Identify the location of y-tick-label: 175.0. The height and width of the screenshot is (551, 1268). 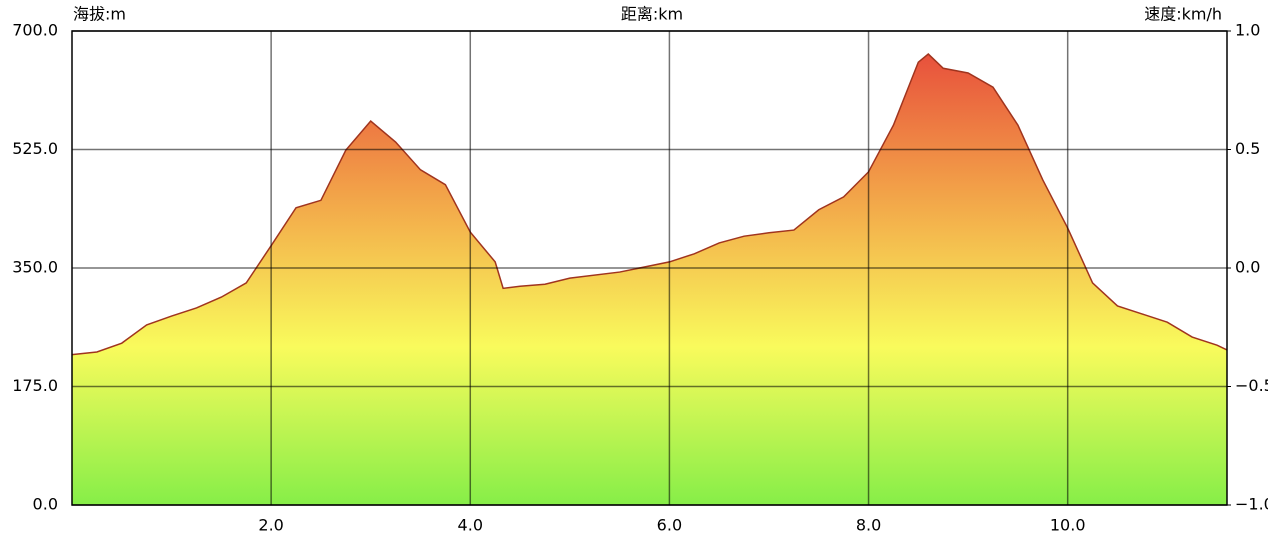
(35, 385).